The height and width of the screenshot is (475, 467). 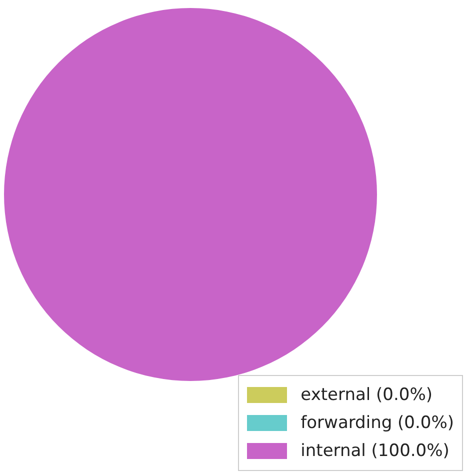 I want to click on legend-label: external (0.0%), so click(x=366, y=395).